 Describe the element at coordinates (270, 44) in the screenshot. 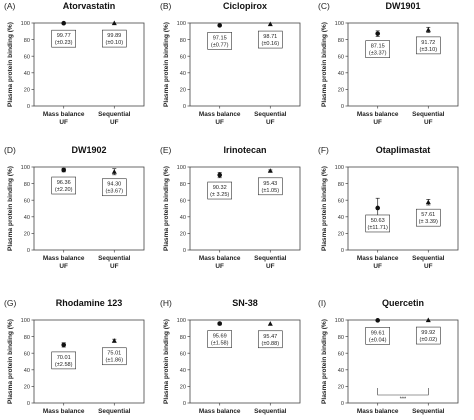

I see `sd-label: (±0.16)` at that location.